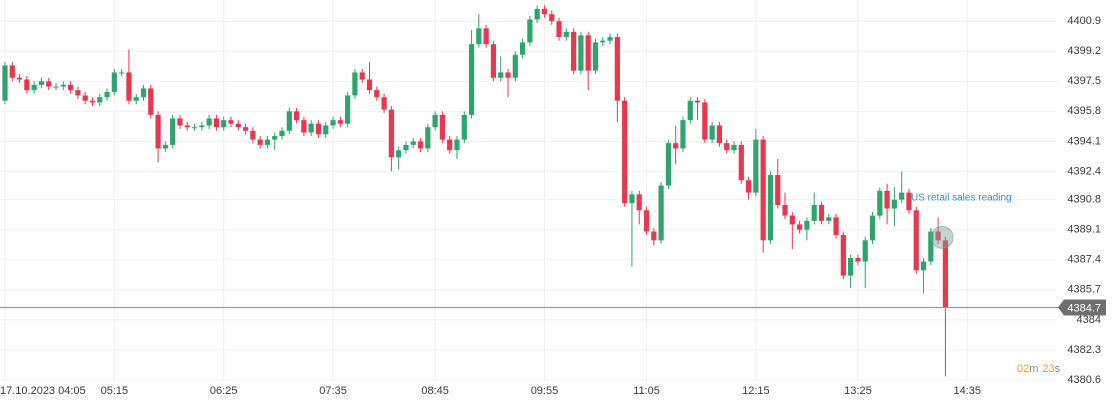  I want to click on x-tick-label: 12:15, so click(756, 391).